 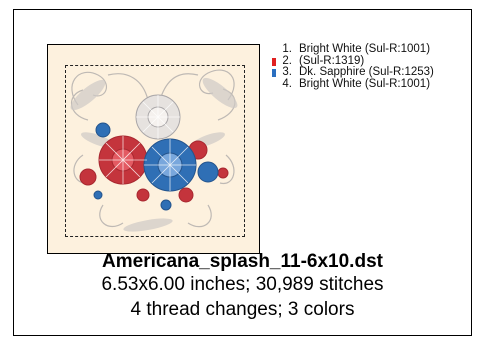 I want to click on blue-swatch, so click(x=274, y=73).